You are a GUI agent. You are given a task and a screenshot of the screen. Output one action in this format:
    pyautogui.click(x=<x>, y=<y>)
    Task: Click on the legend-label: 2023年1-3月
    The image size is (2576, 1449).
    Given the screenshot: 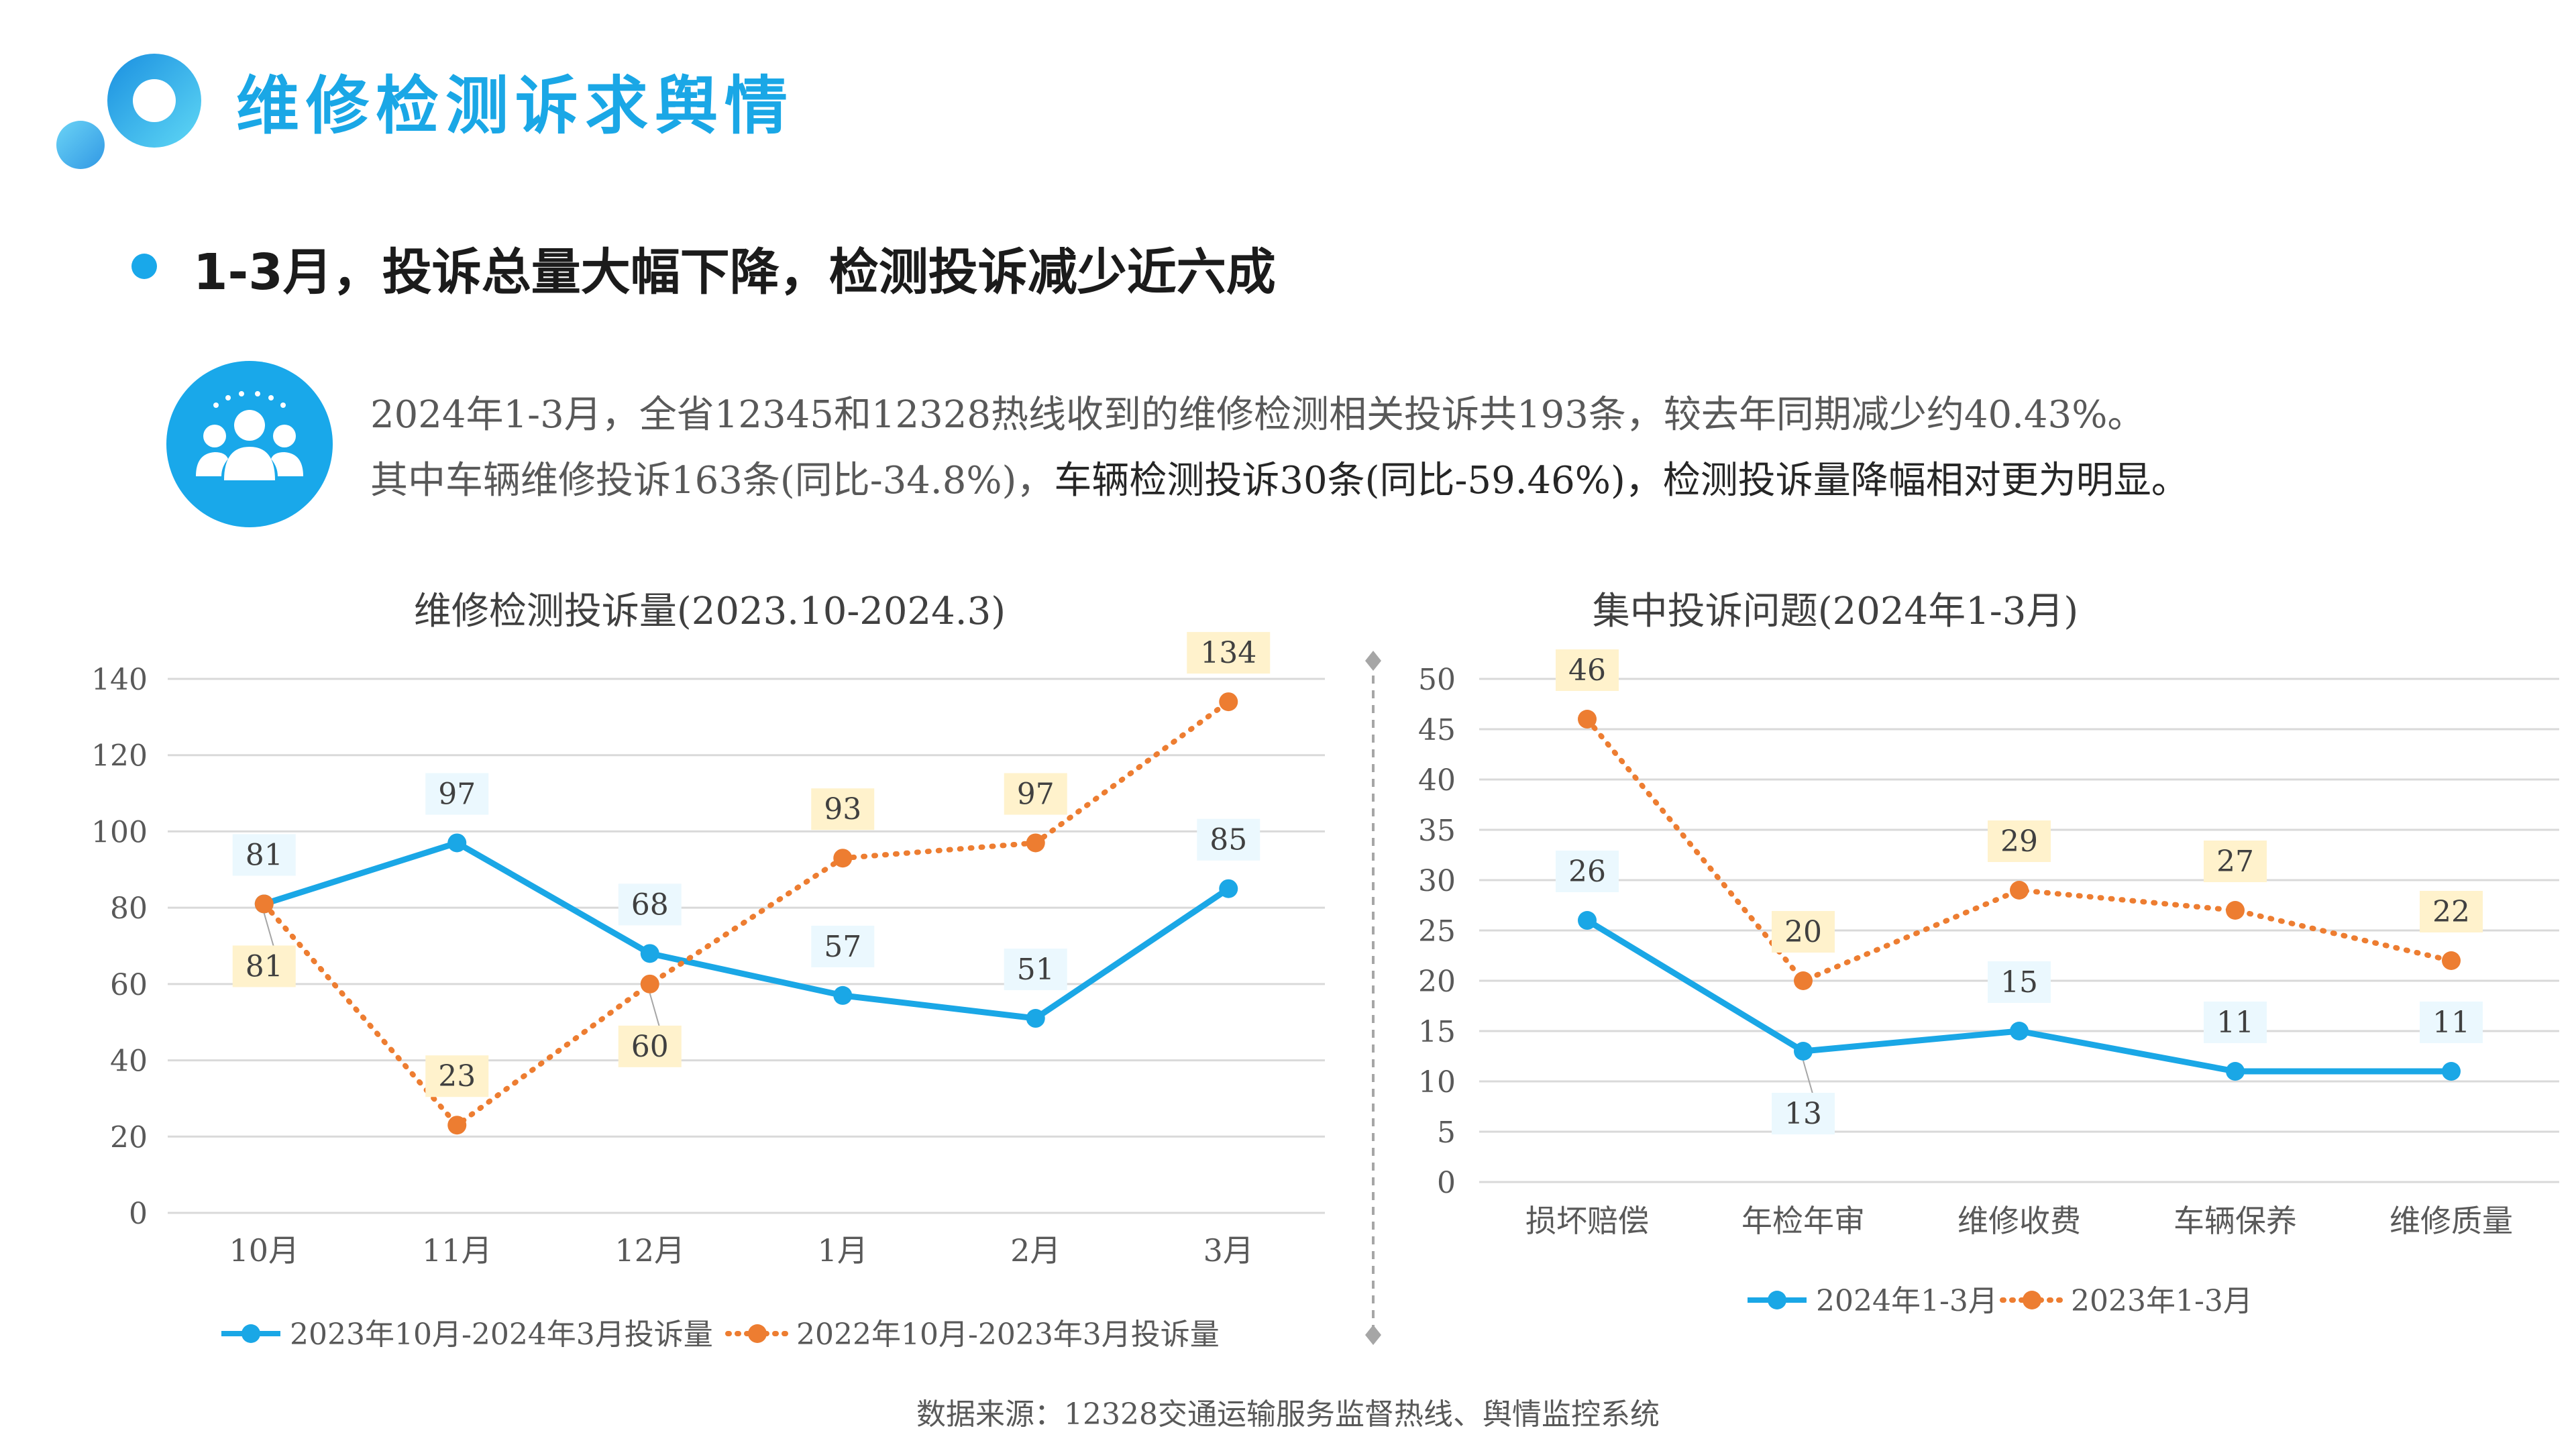 What is the action you would take?
    pyautogui.click(x=2162, y=1301)
    